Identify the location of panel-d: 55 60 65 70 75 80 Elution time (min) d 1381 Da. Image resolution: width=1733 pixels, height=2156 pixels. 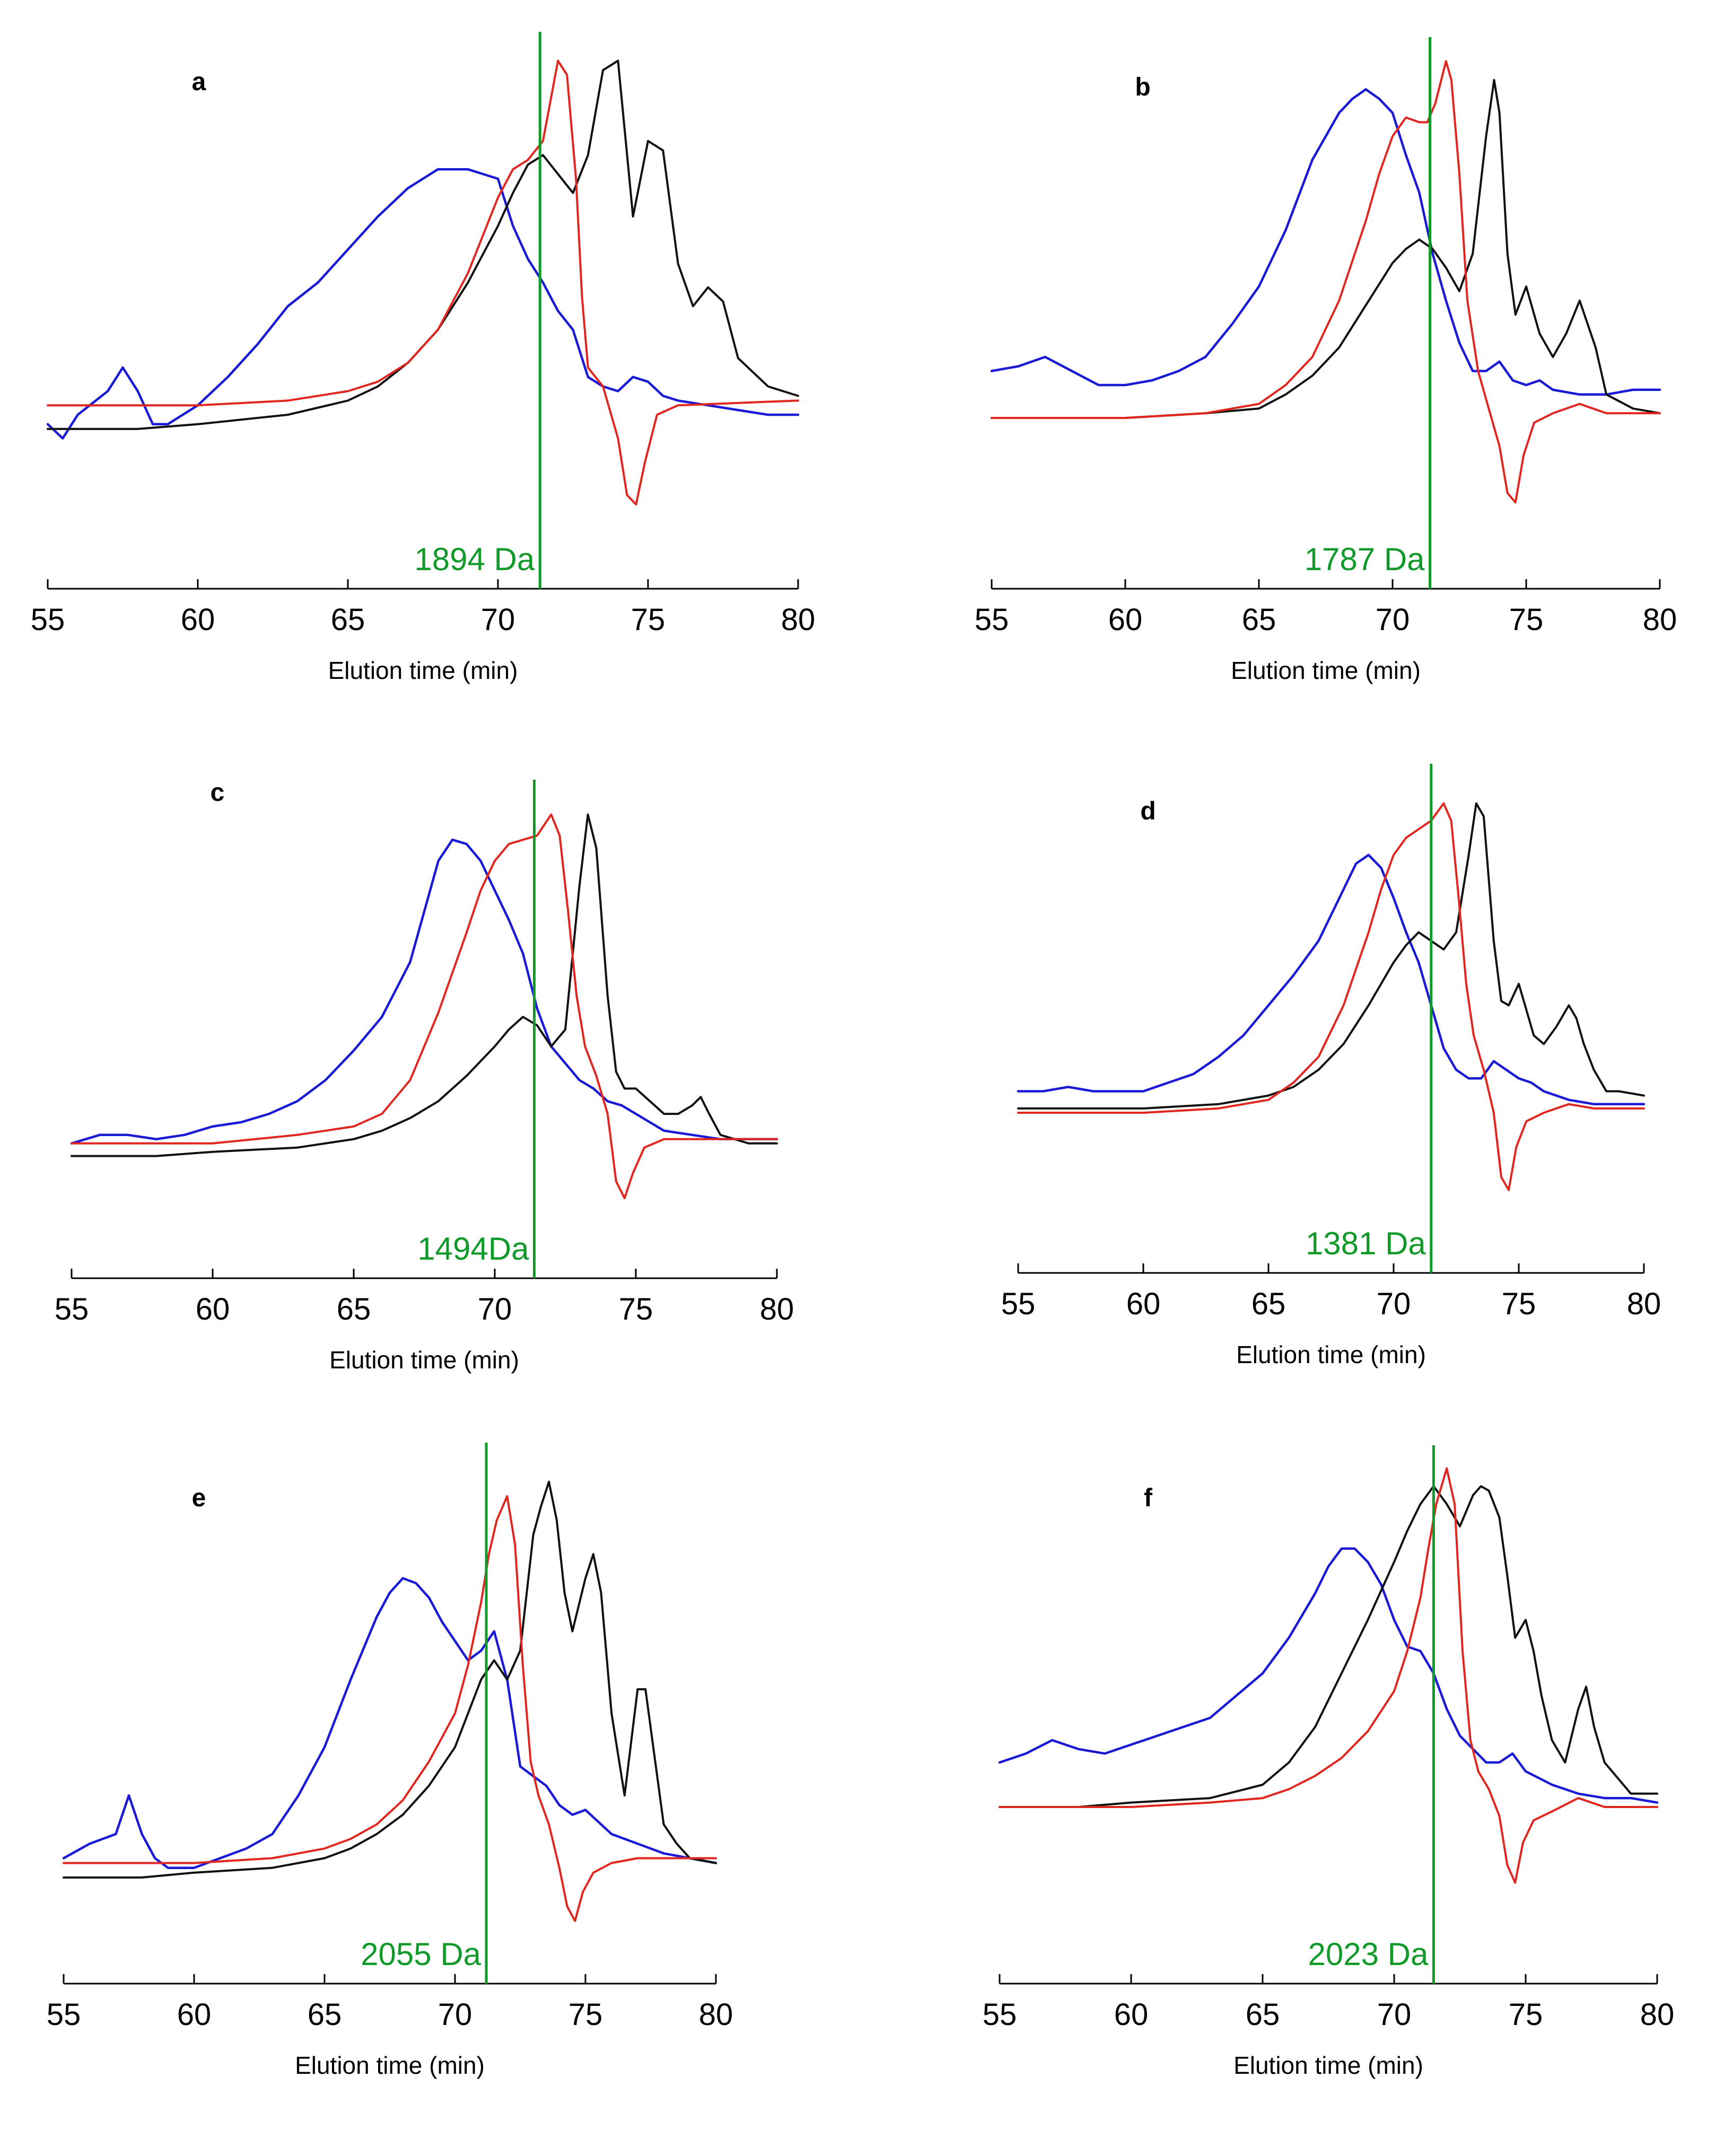
(1331, 1066).